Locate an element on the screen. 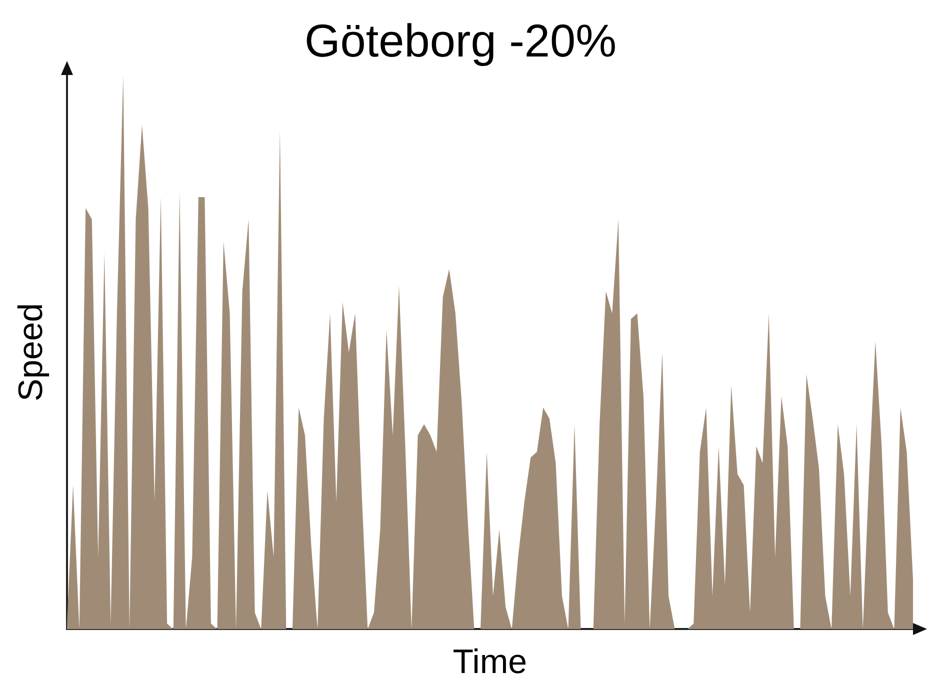 This screenshot has height=695, width=941. chart-title: Göteborg -20% is located at coordinates (460, 40).